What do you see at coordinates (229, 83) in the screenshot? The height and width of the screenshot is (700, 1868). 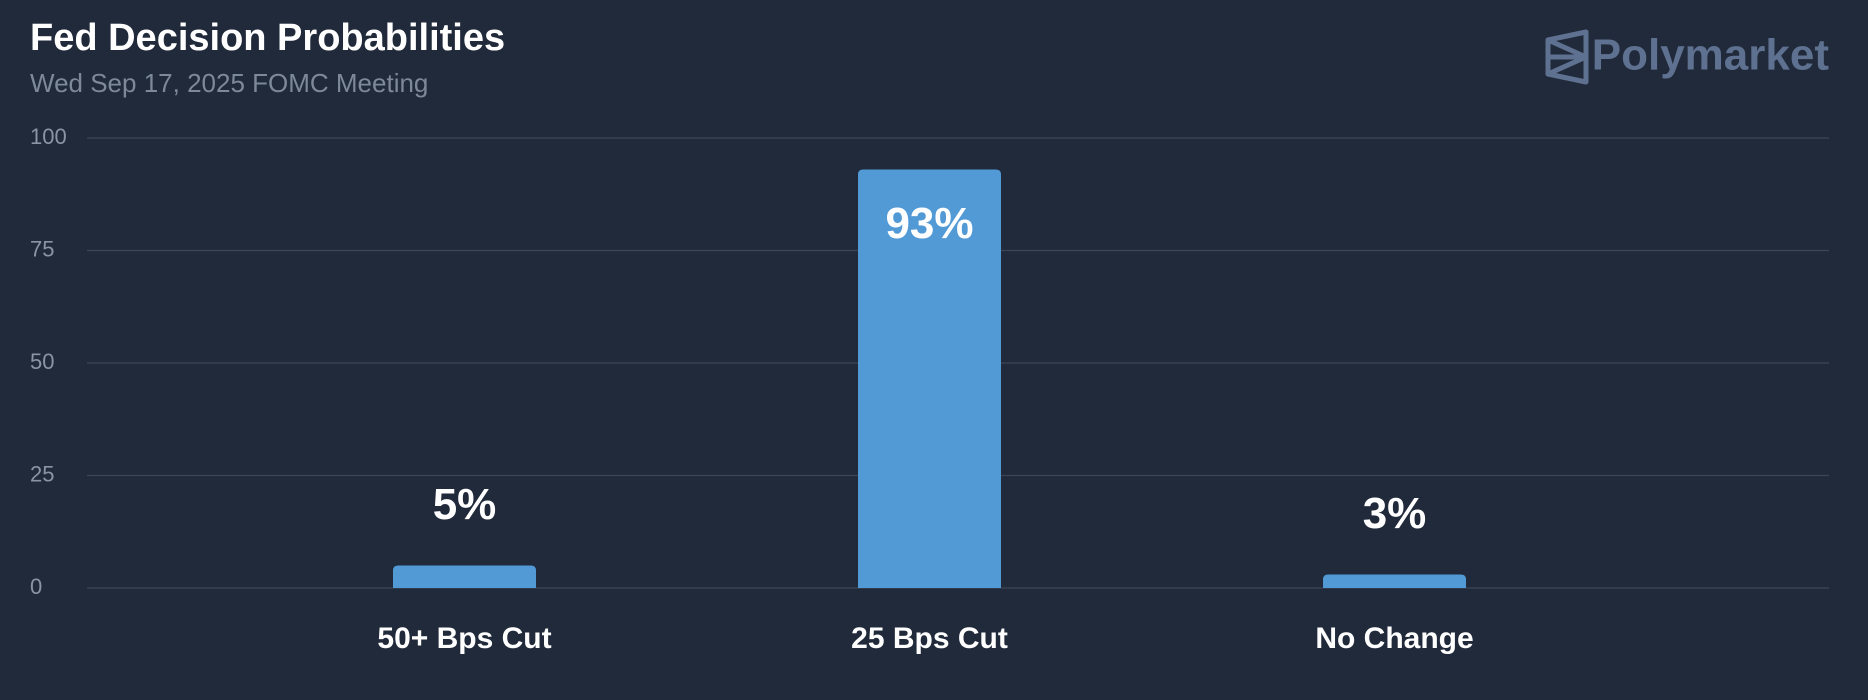 I see `chart-subtitle: Wed Sep 17, 2025 FOMC Meeting` at bounding box center [229, 83].